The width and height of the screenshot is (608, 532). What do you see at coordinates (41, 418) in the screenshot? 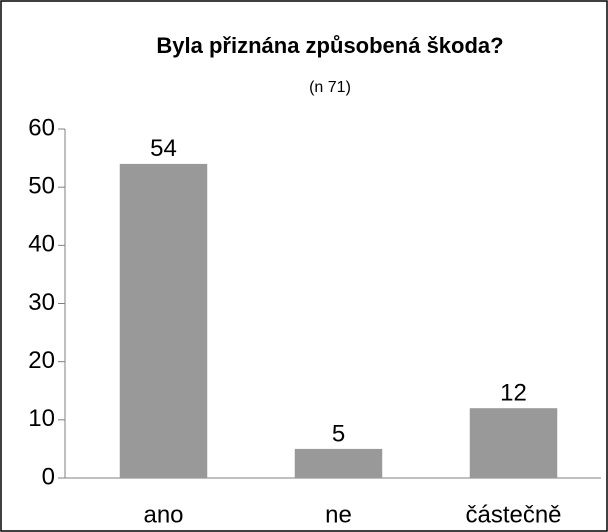
I see `y-tick-label: 10` at bounding box center [41, 418].